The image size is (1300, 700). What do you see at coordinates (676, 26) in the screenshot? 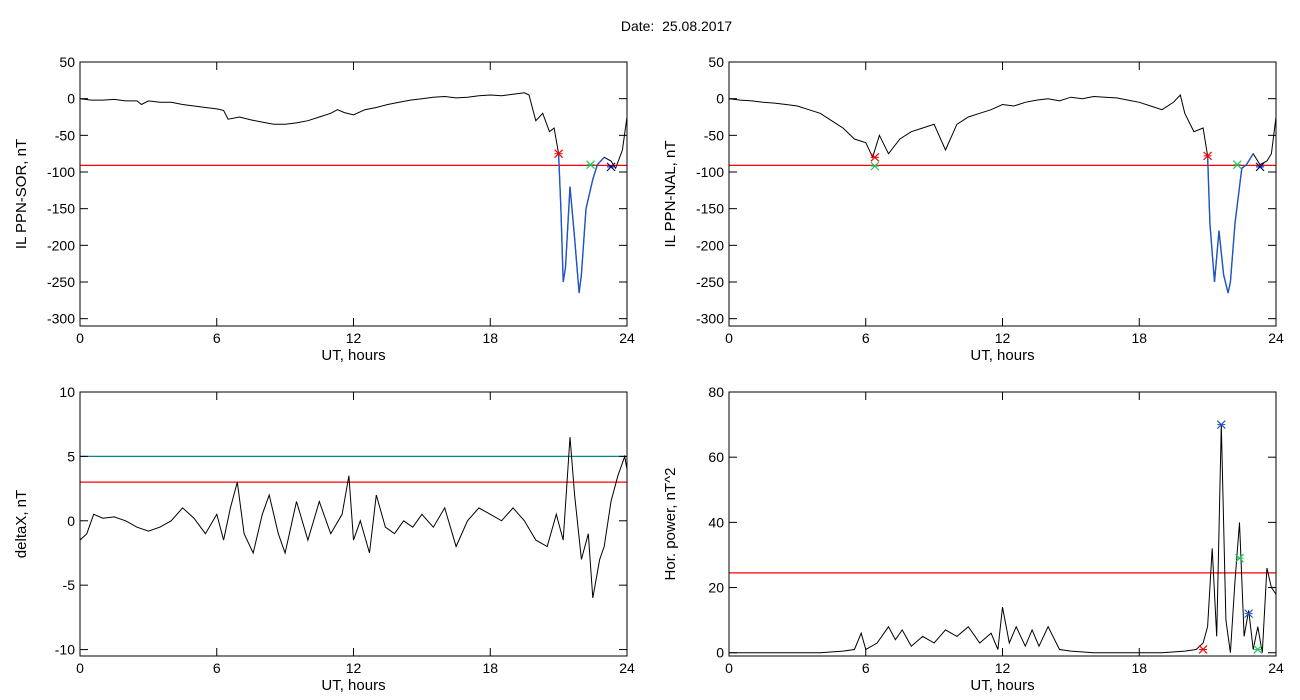
I see `figure-title: Date: 25.08.2017` at bounding box center [676, 26].